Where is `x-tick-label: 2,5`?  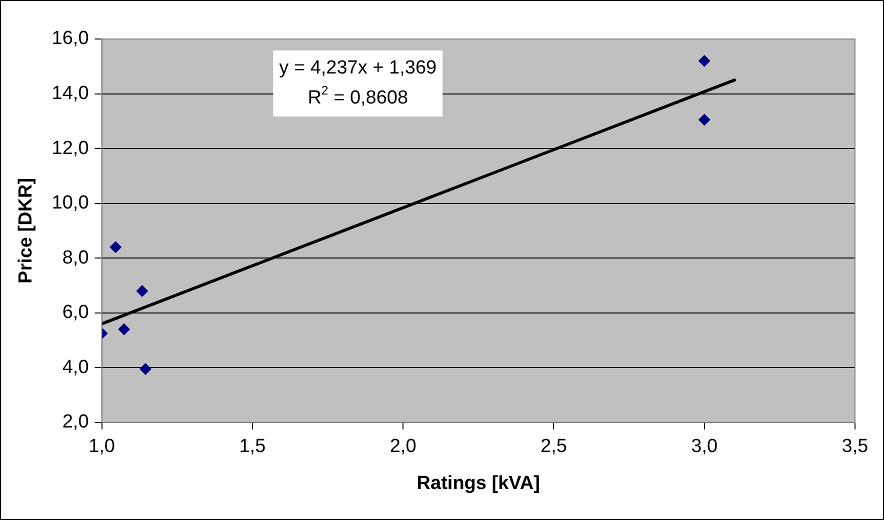
x-tick-label: 2,5 is located at coordinates (553, 447).